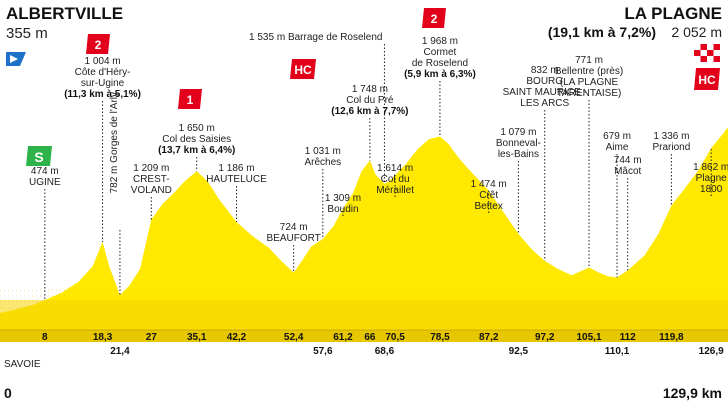  Describe the element at coordinates (617, 351) in the screenshot. I see `km-tick-label-lower: 110,1` at that location.